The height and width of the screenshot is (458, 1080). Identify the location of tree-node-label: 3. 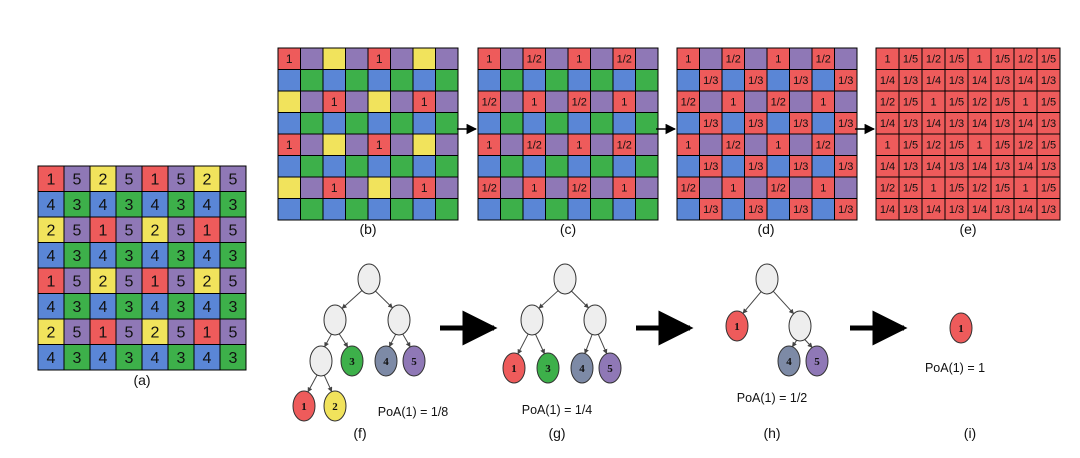
(352, 362).